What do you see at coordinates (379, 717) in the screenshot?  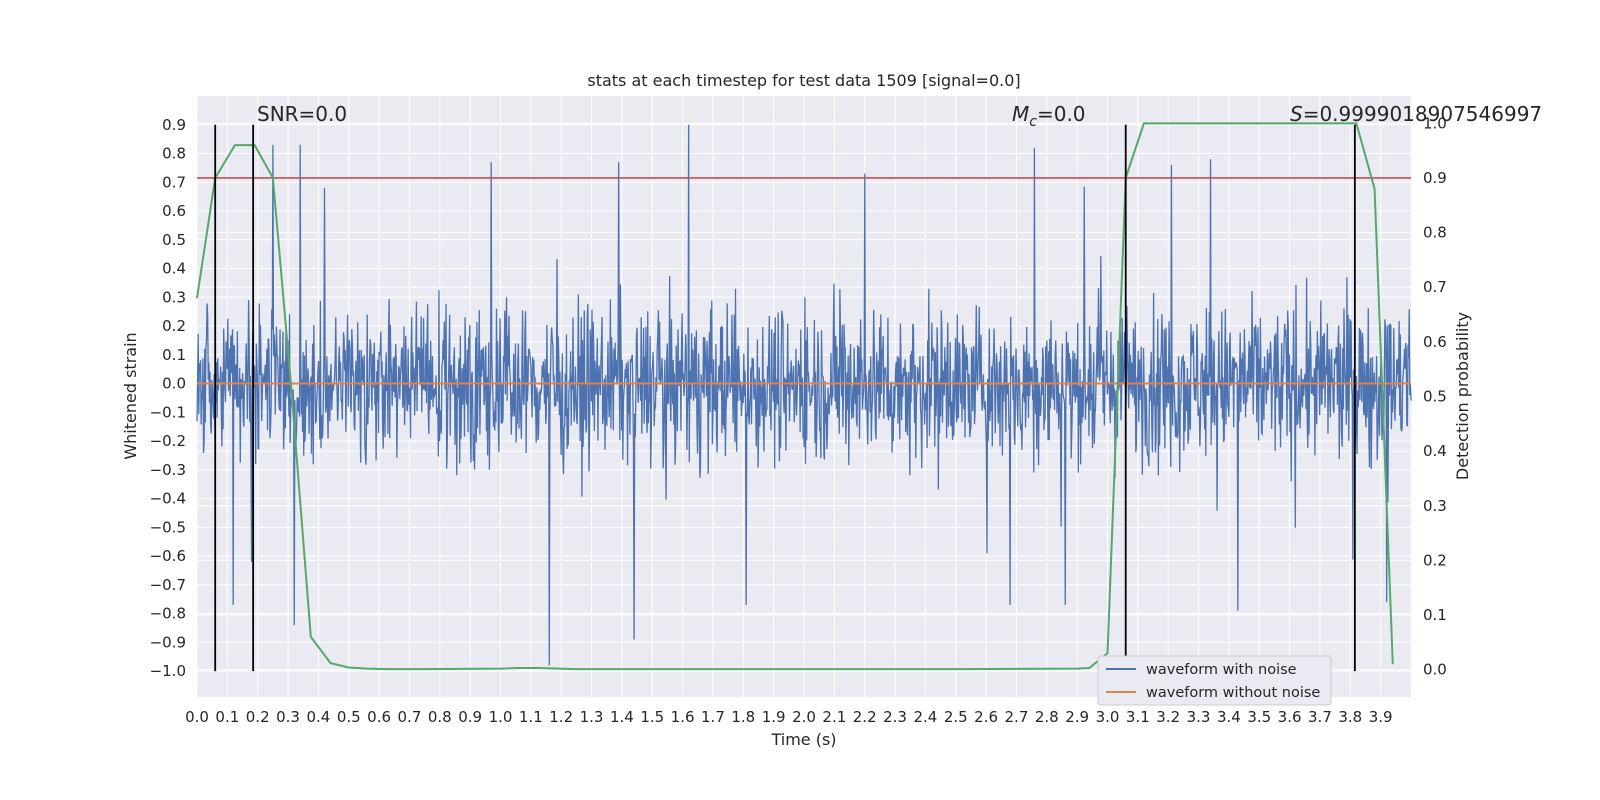 I see `x-tick-label: 0.6` at bounding box center [379, 717].